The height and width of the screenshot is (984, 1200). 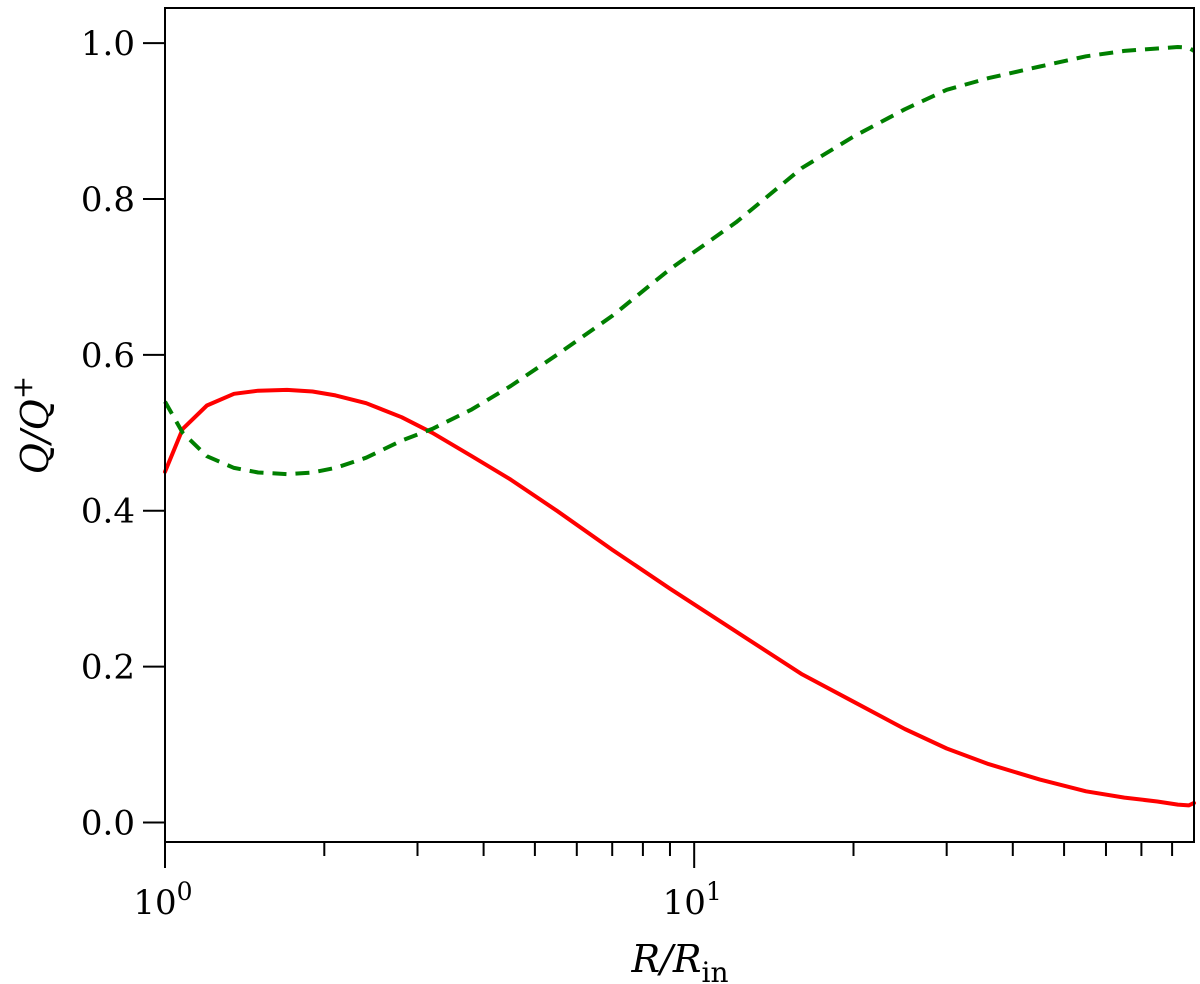 I want to click on x-tick-label: 10¹, so click(x=692, y=900).